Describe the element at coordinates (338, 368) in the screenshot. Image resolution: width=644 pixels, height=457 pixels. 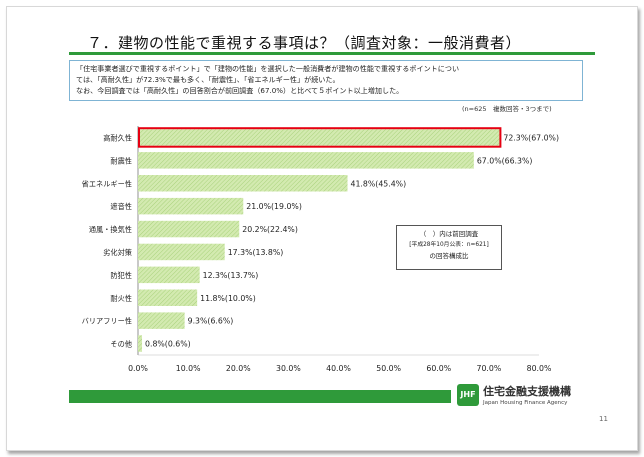
I see `x-tick-label: 40.0%` at that location.